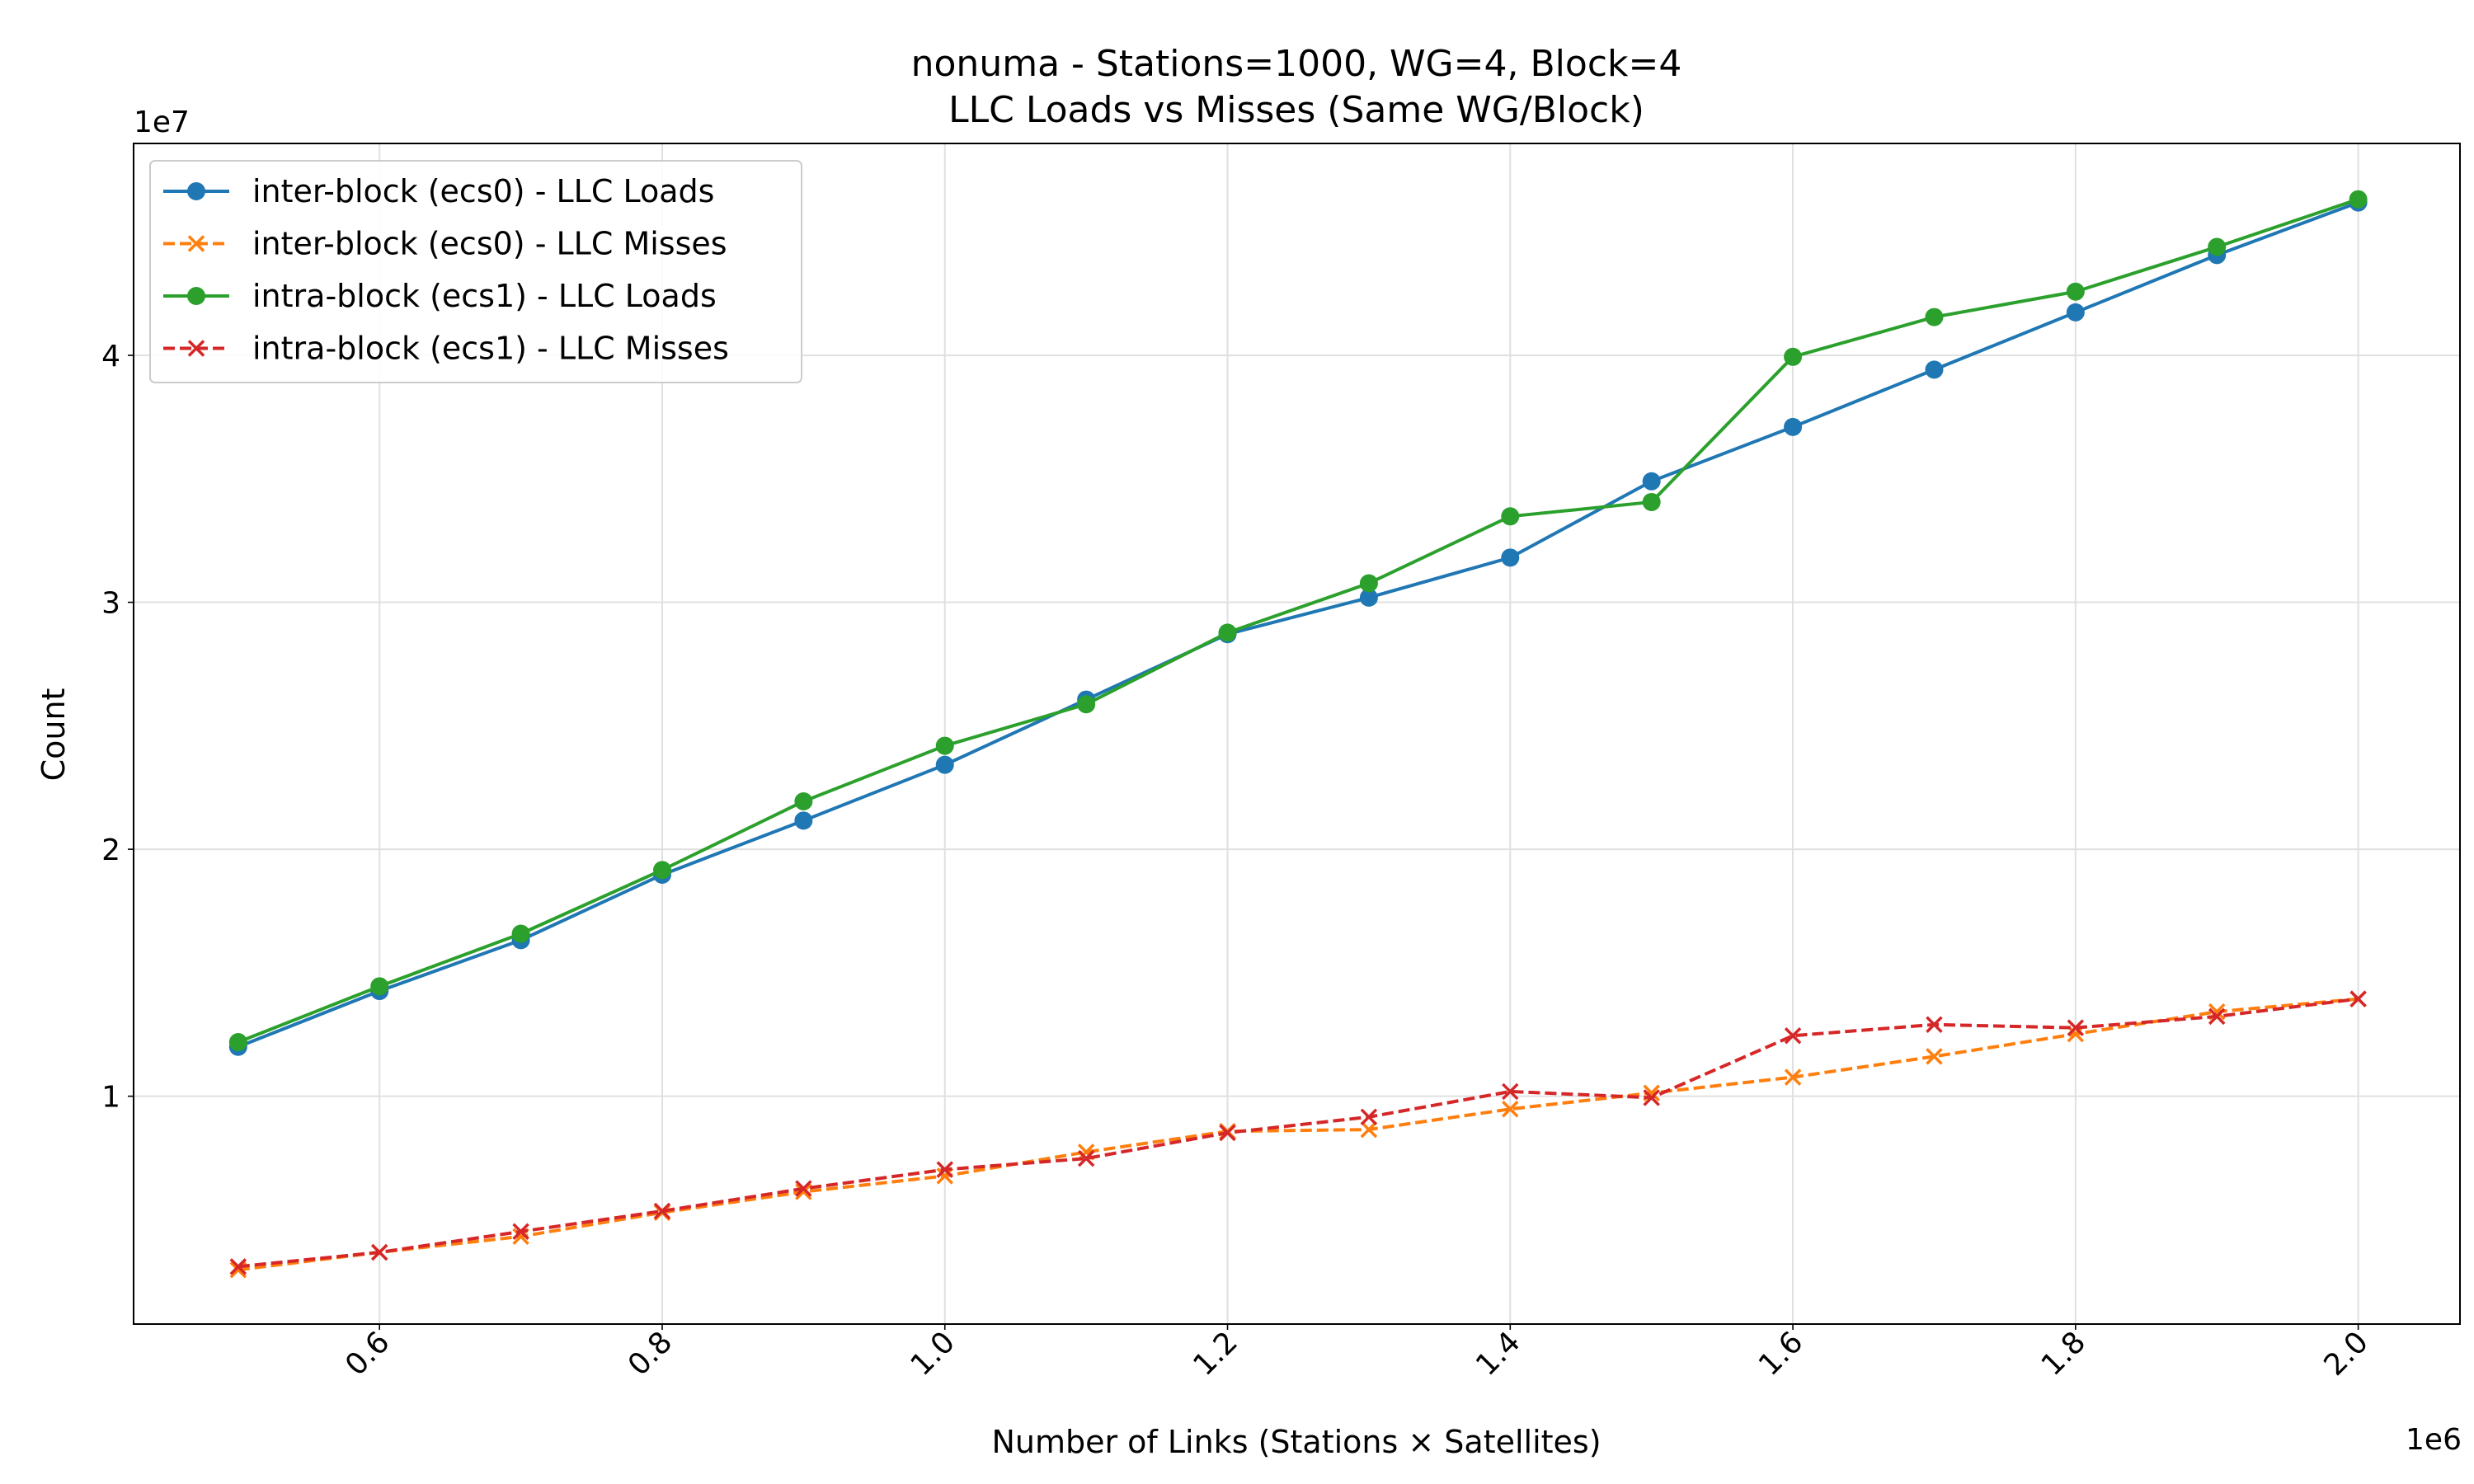 The height and width of the screenshot is (1484, 2474). What do you see at coordinates (490, 349) in the screenshot?
I see `legend-label: intra-block (ecs1) - LLC Misses` at bounding box center [490, 349].